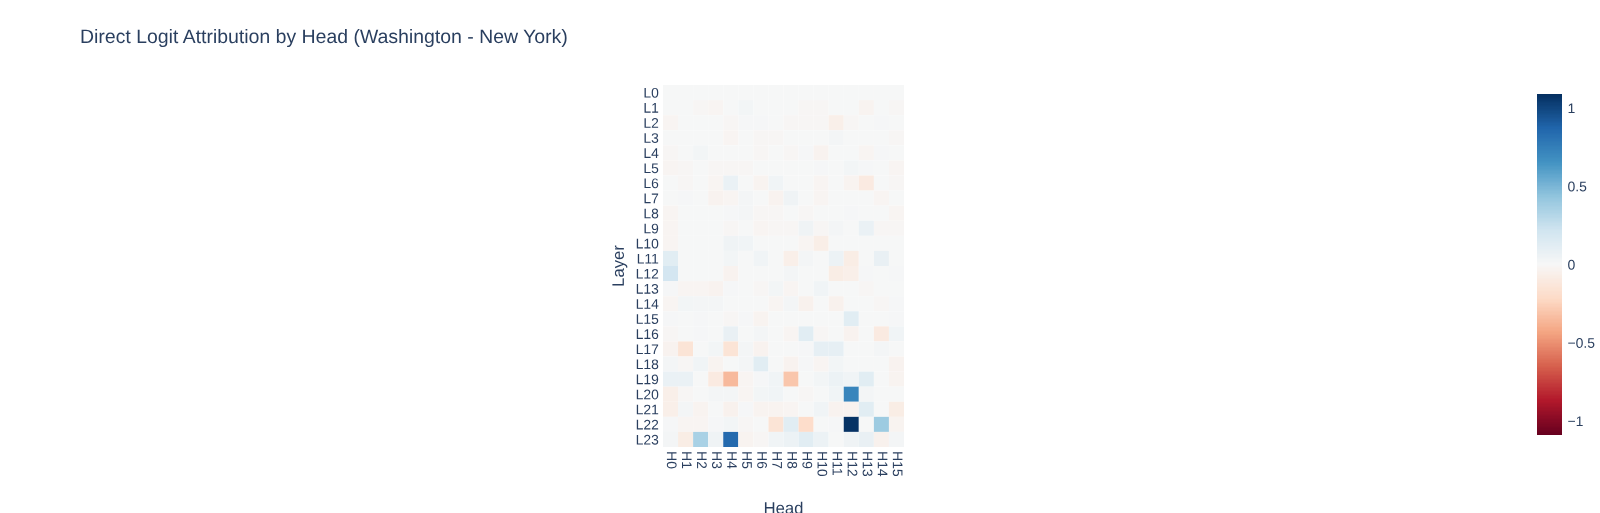 The height and width of the screenshot is (513, 1600). Describe the element at coordinates (1571, 264) in the screenshot. I see `color-bar-label: 0` at that location.